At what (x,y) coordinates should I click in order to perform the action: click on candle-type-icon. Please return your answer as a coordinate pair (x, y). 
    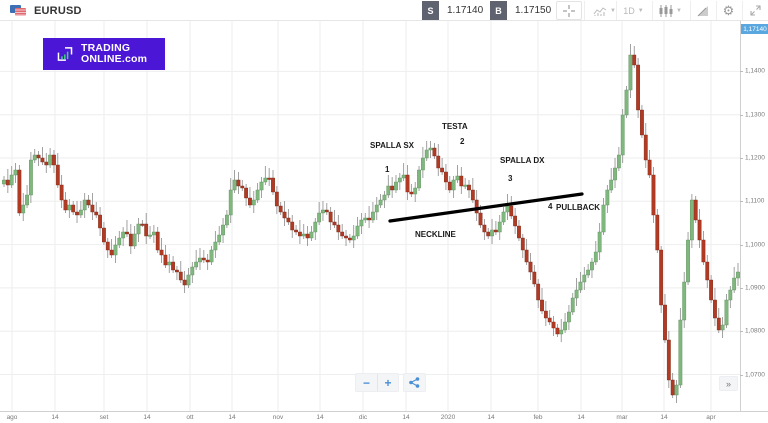
    Looking at the image, I should click on (666, 10).